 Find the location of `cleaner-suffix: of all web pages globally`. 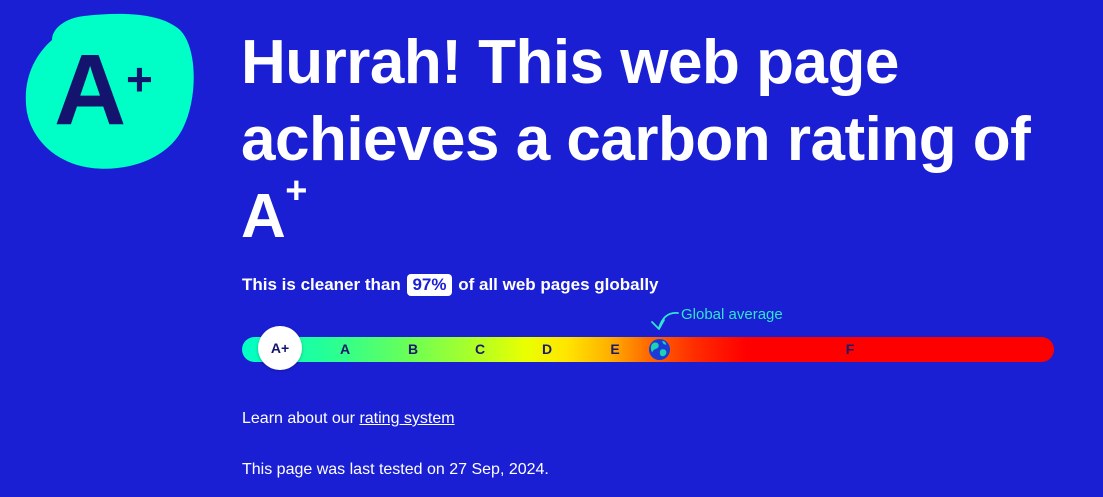

cleaner-suffix: of all web pages globally is located at coordinates (558, 284).